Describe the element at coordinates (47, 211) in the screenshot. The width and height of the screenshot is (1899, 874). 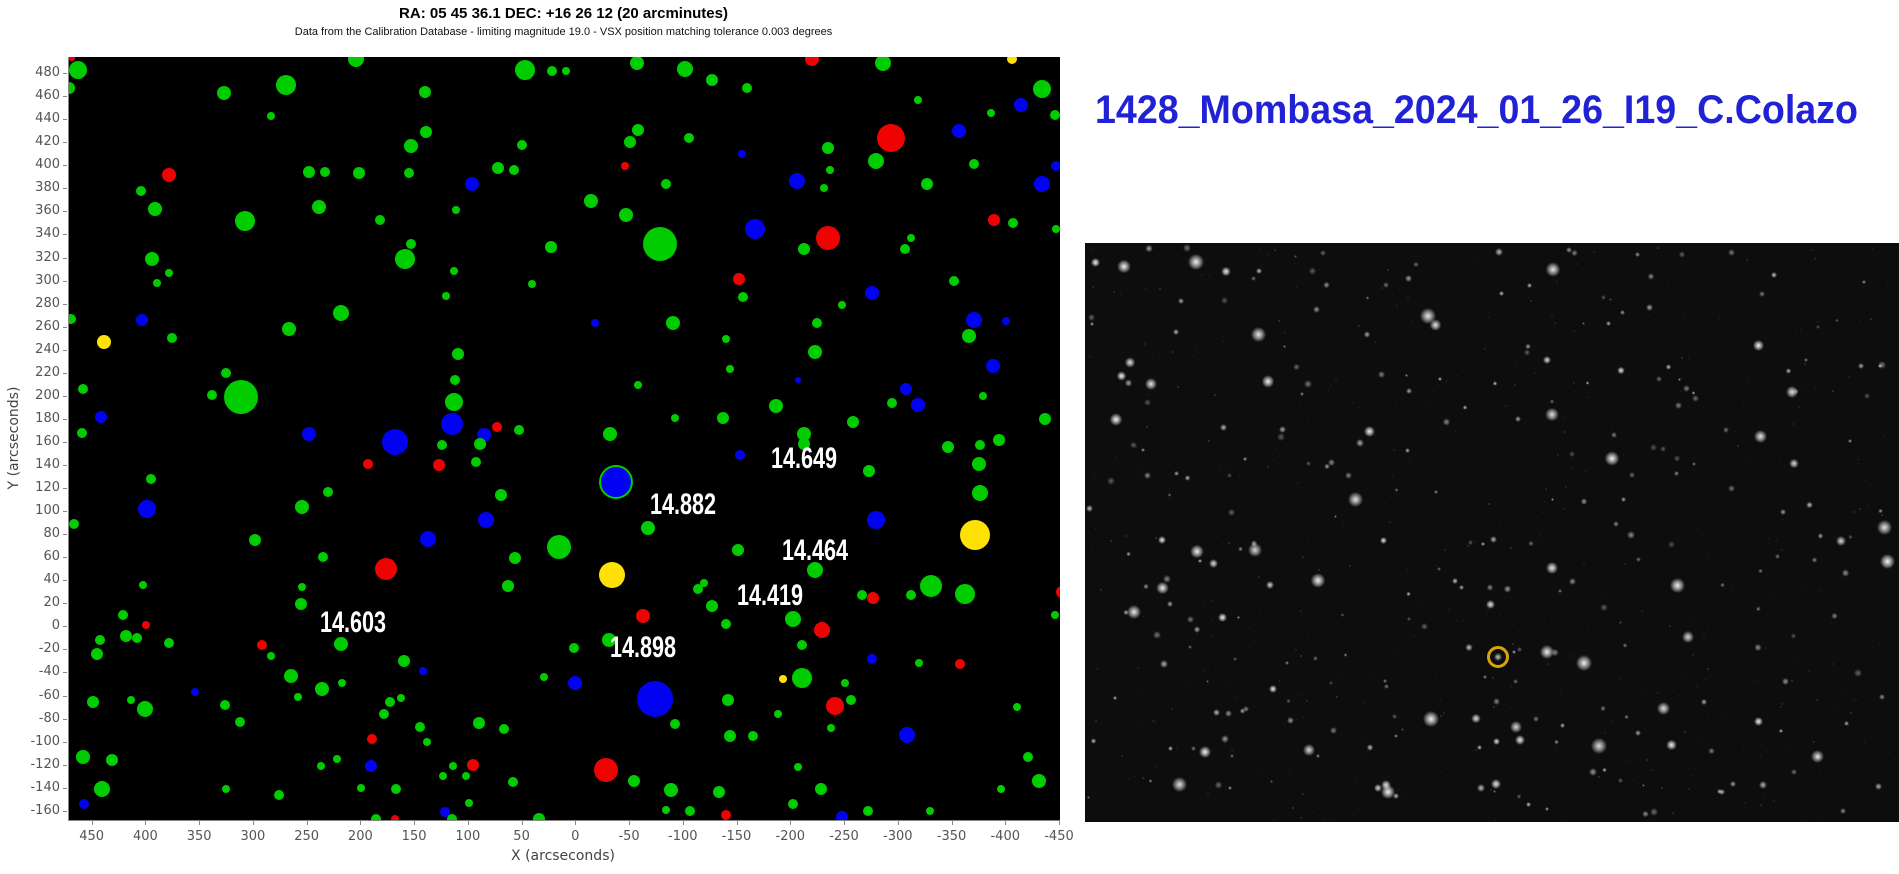
I see `y-tick-label: 360` at that location.